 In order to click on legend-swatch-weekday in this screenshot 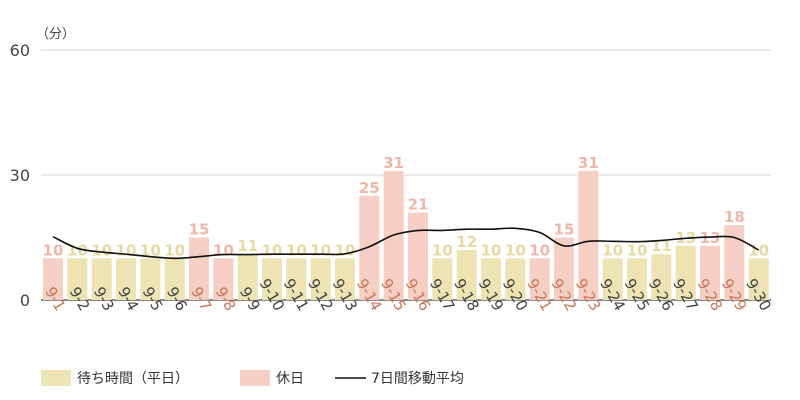, I will do `click(56, 378)`.